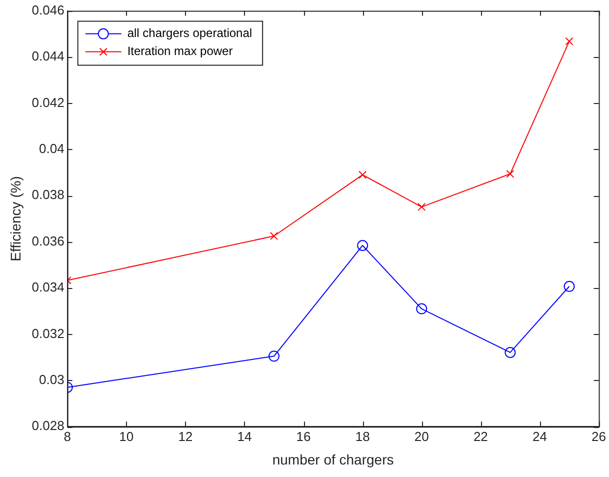  What do you see at coordinates (180, 51) in the screenshot?
I see `legend-label: Iteration max power` at bounding box center [180, 51].